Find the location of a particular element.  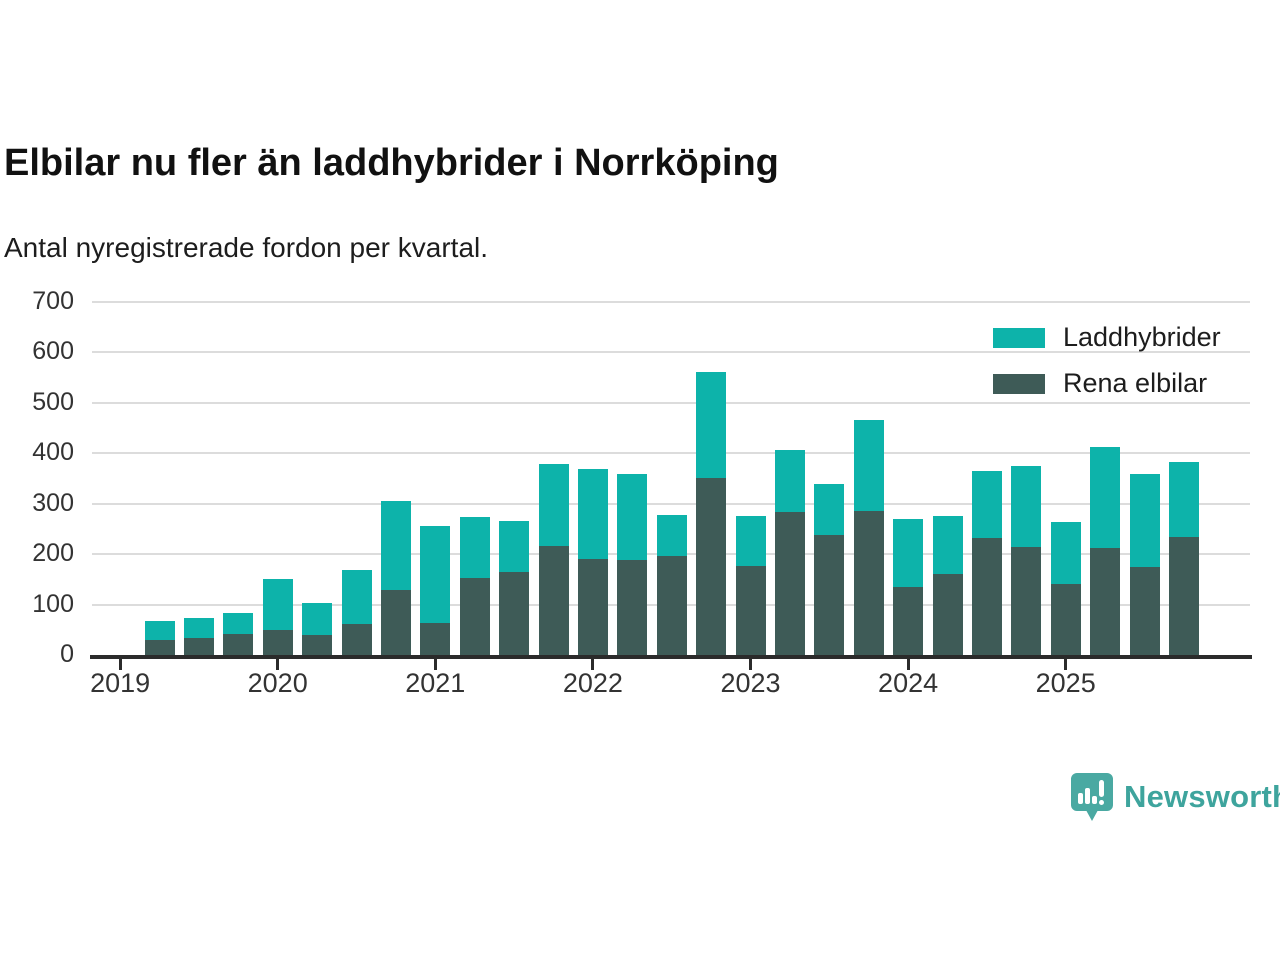

x-axis-year-label: 2024 is located at coordinates (908, 683).